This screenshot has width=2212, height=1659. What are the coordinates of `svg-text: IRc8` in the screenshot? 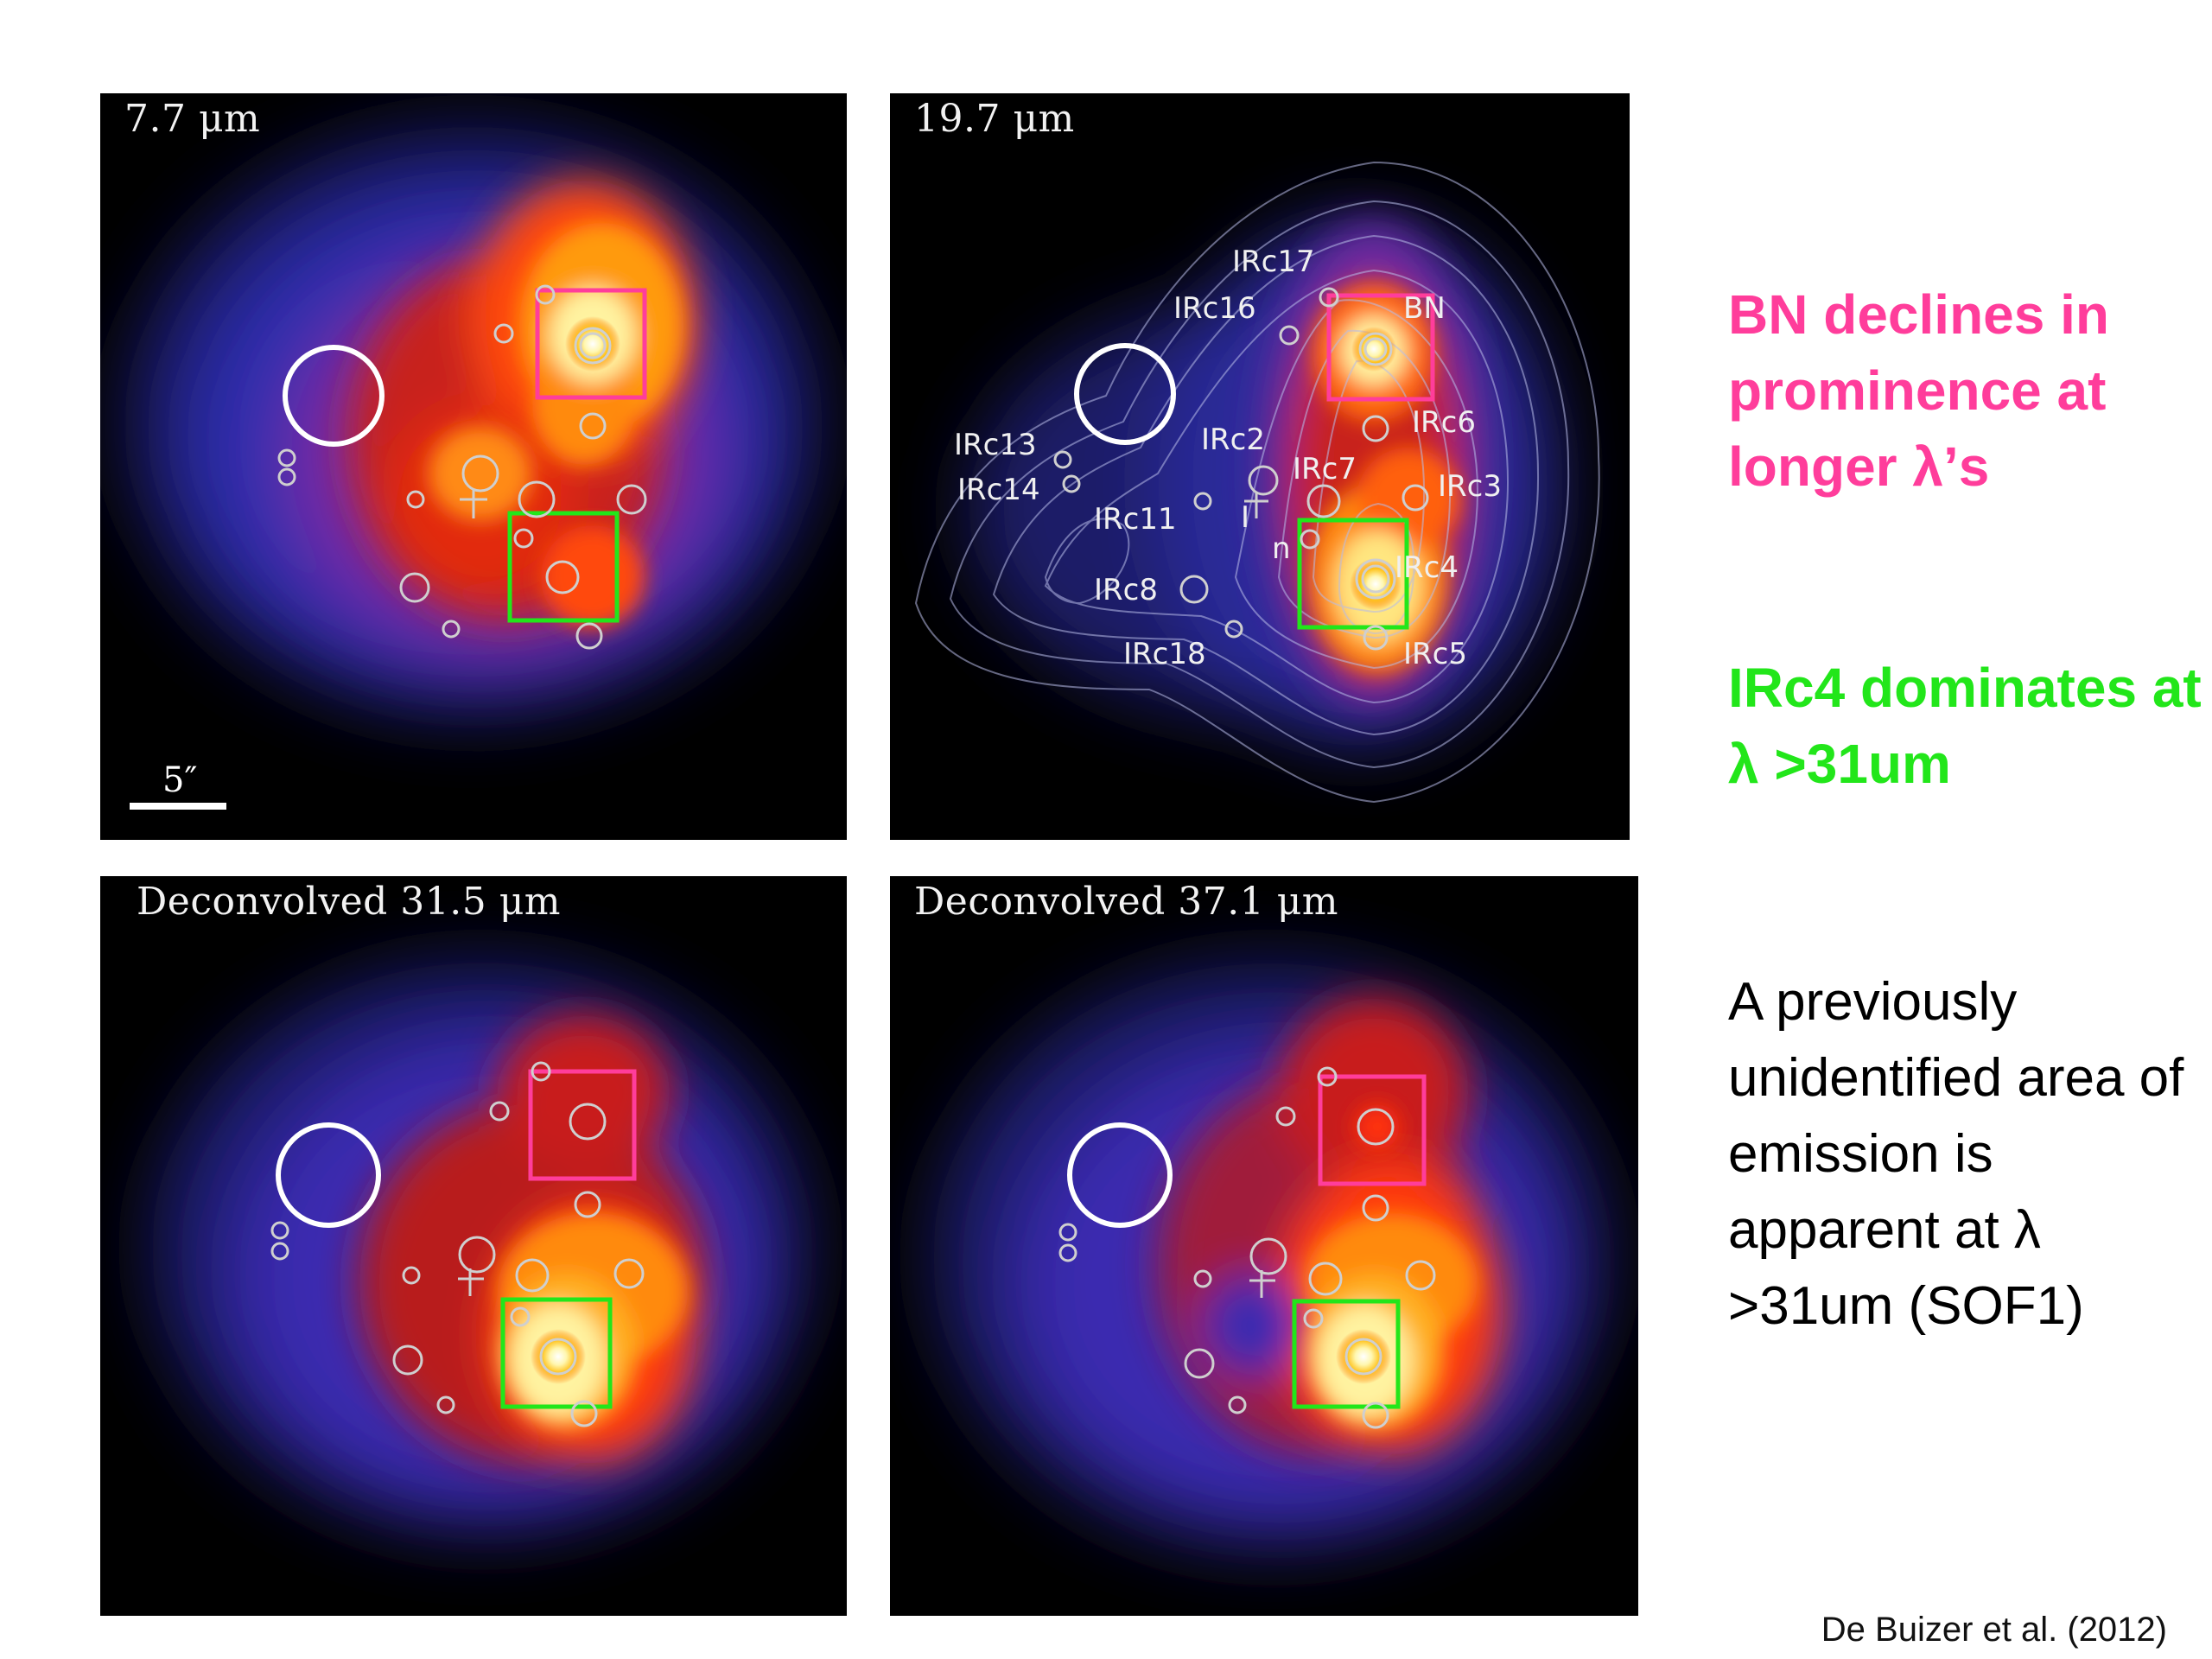 It's located at (1126, 590).